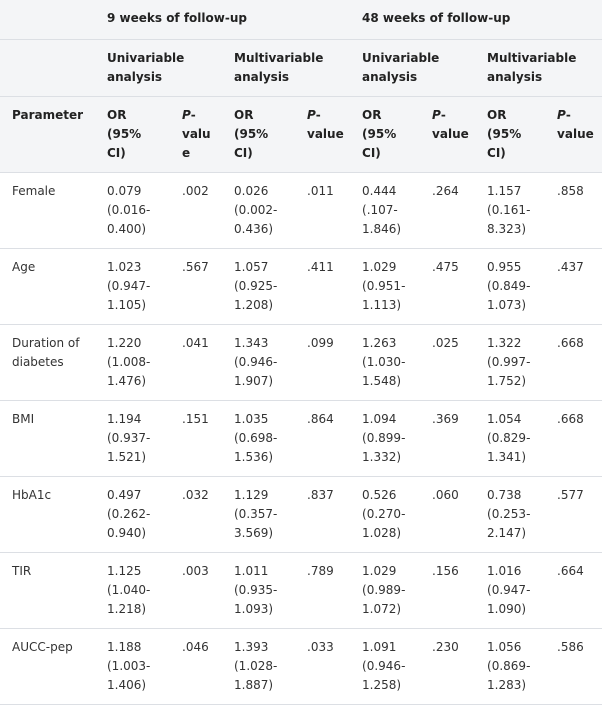  Describe the element at coordinates (223, 20) in the screenshot. I see `group-header: 9 weeks of follow-up` at that location.